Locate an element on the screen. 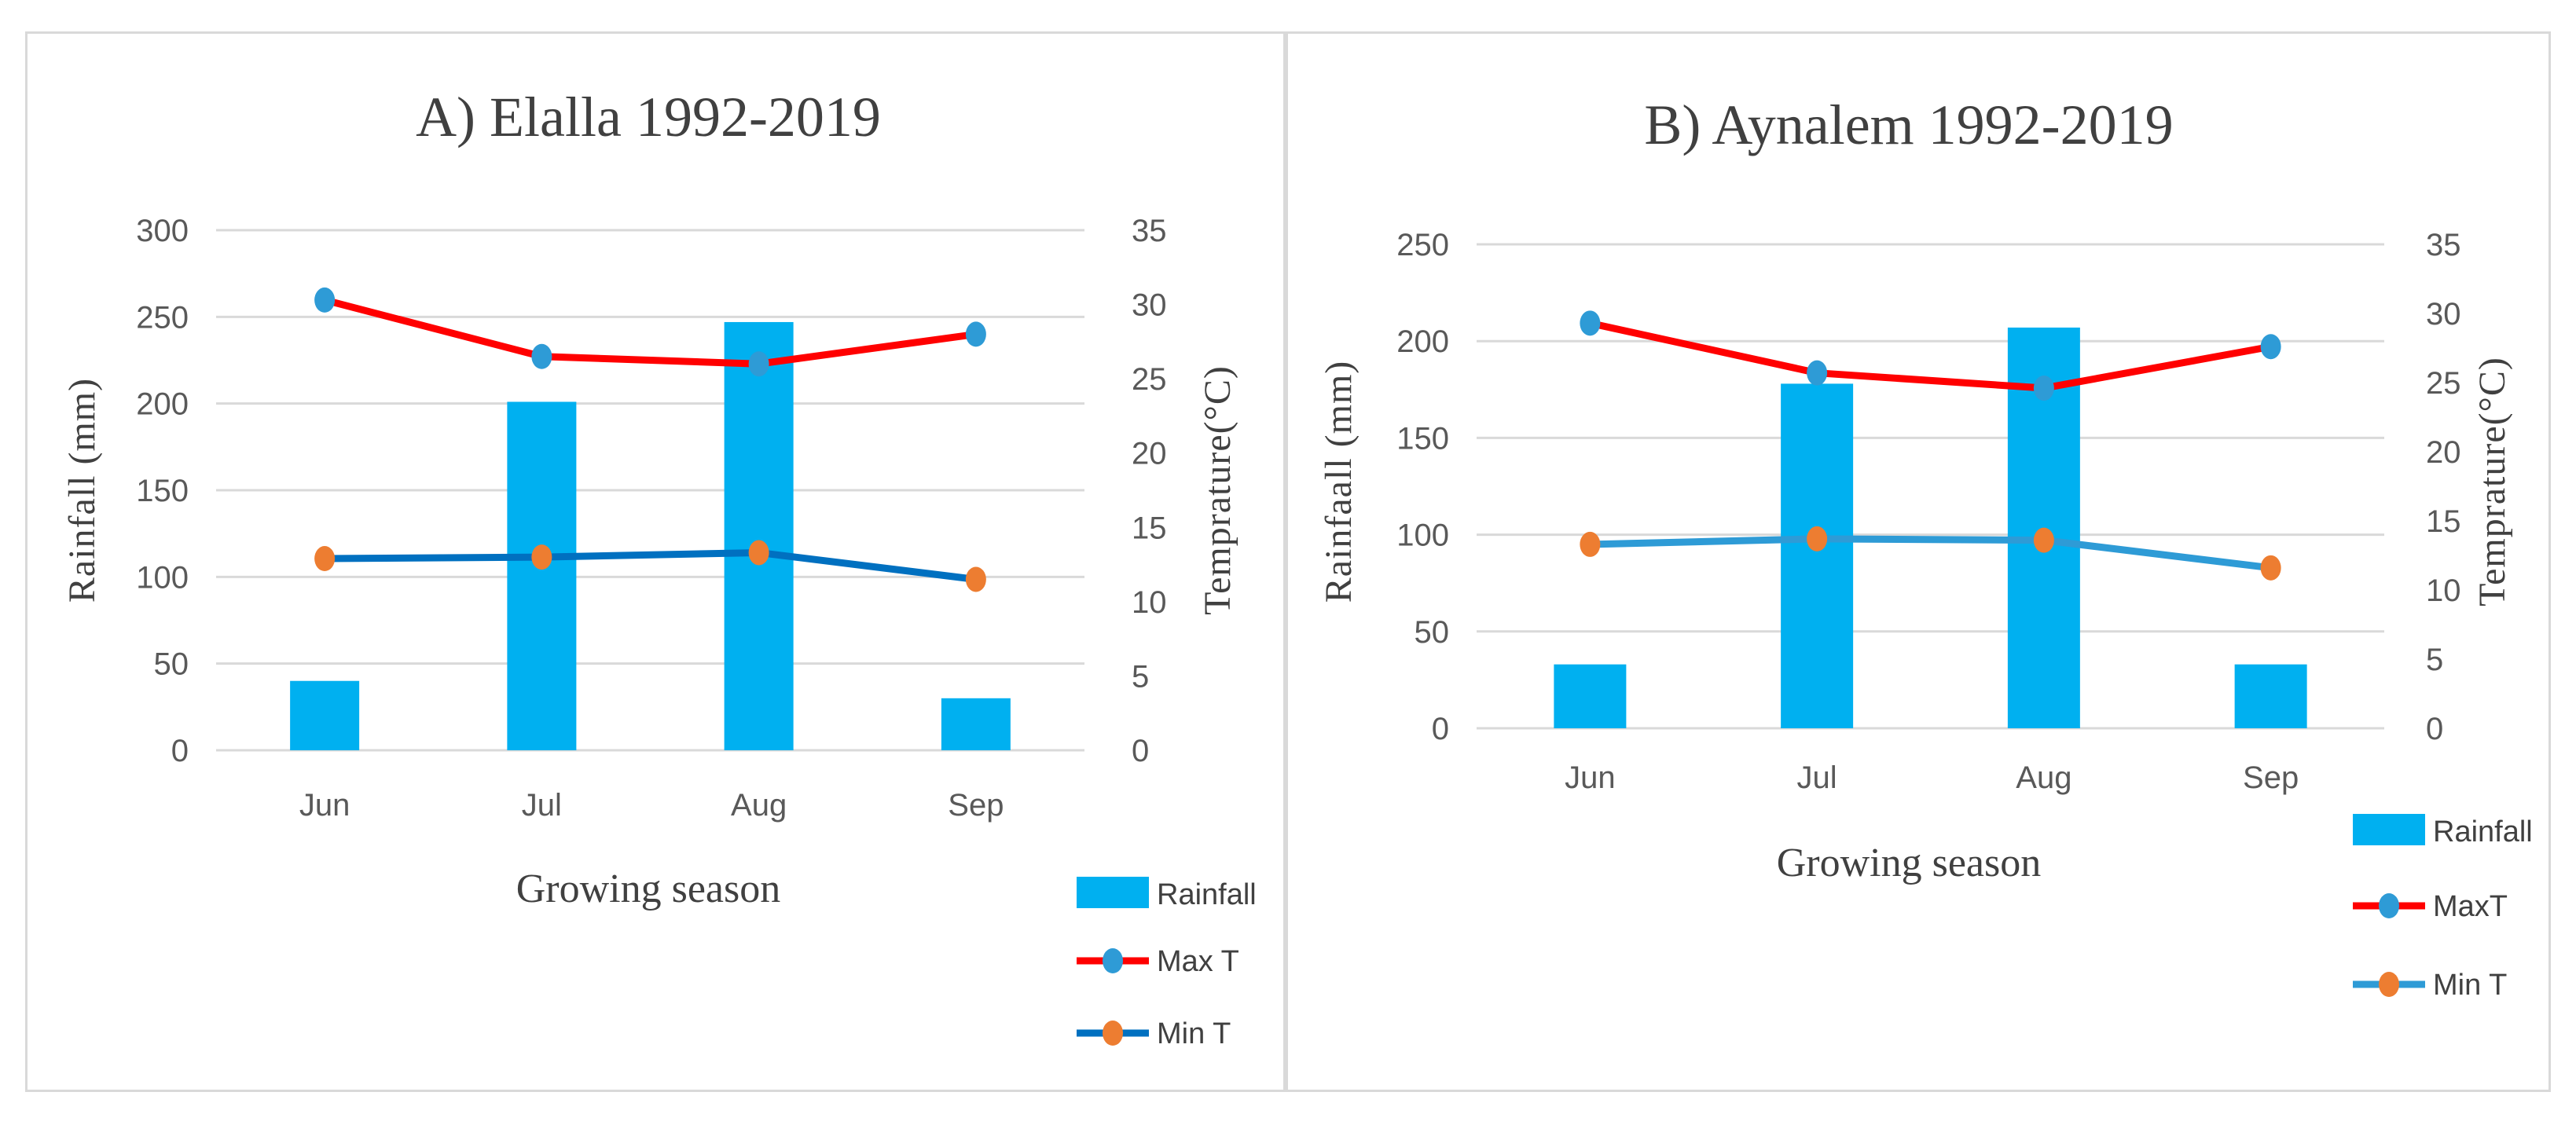  legend-label: Max T is located at coordinates (1198, 961).